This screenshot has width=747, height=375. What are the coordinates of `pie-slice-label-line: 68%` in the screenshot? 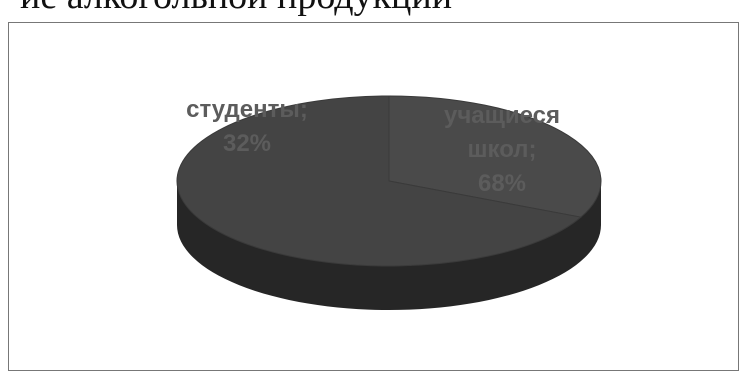 It's located at (502, 183).